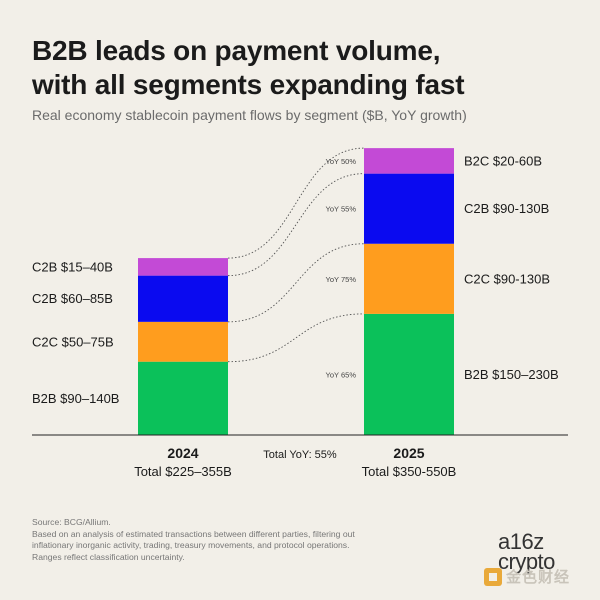 The height and width of the screenshot is (600, 600). Describe the element at coordinates (538, 577) in the screenshot. I see `watermark-text: 金色财经` at that location.